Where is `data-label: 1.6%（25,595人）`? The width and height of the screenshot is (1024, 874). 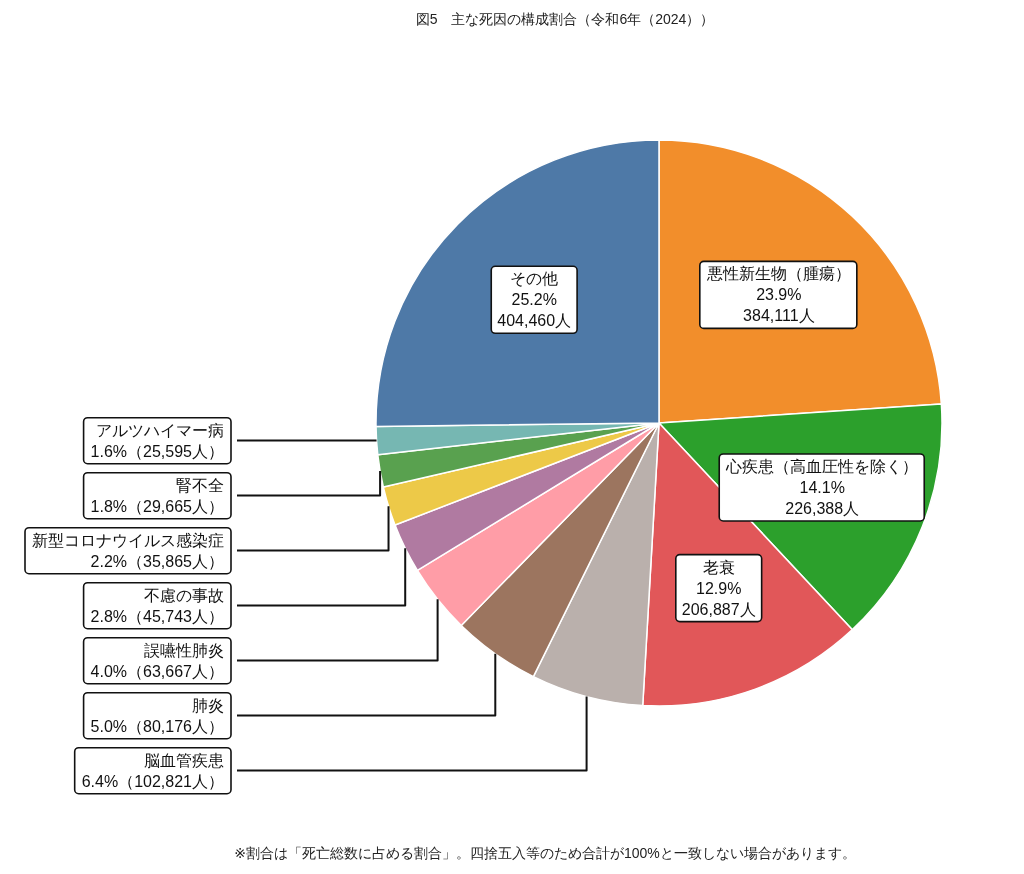 data-label: 1.6%（25,595人） is located at coordinates (157, 451).